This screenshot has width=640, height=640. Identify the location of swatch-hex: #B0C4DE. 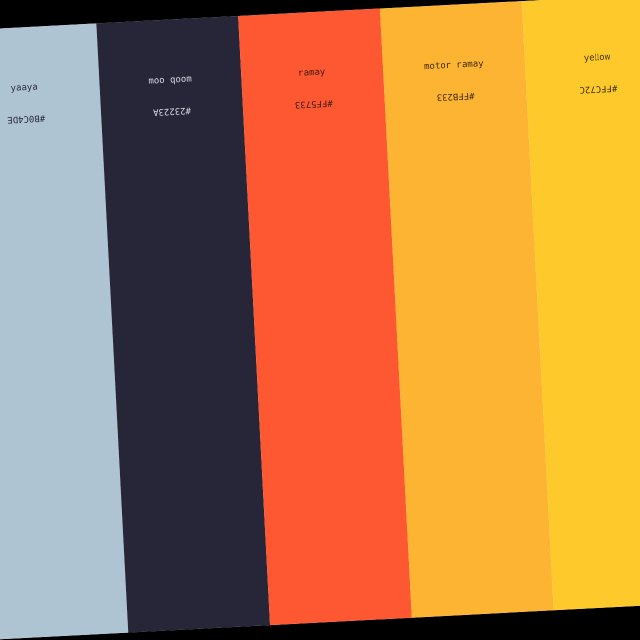
(26, 118).